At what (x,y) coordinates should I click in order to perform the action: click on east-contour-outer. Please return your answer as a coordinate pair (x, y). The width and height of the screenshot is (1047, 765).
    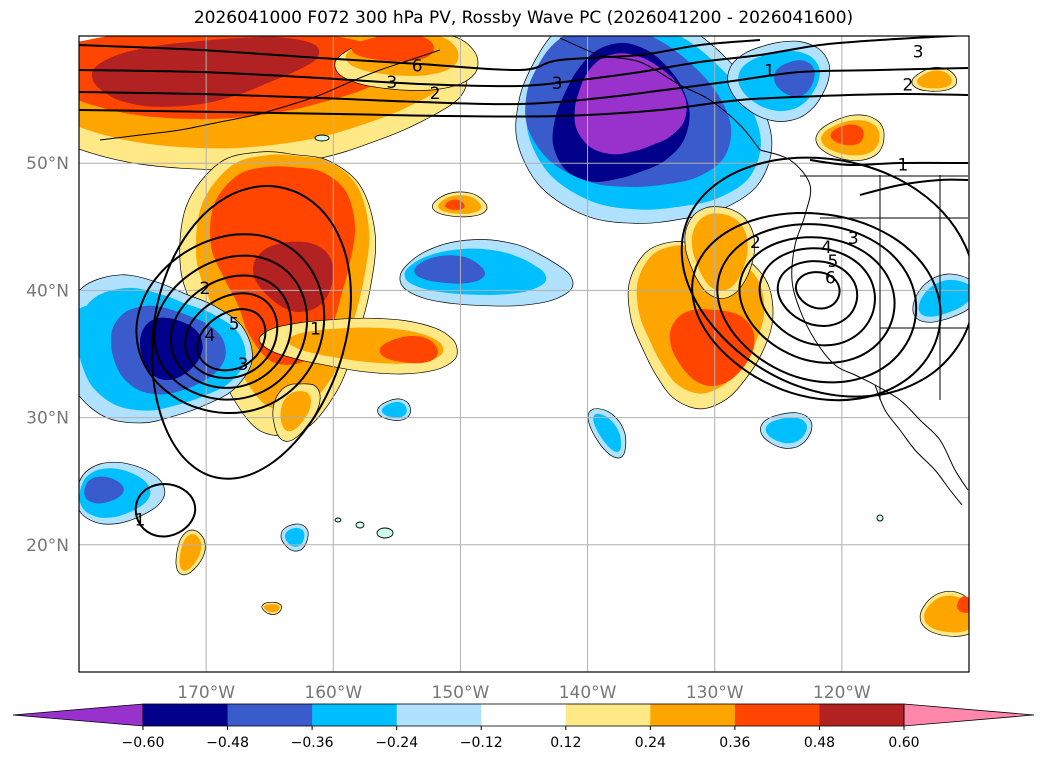
    Looking at the image, I should click on (824, 277).